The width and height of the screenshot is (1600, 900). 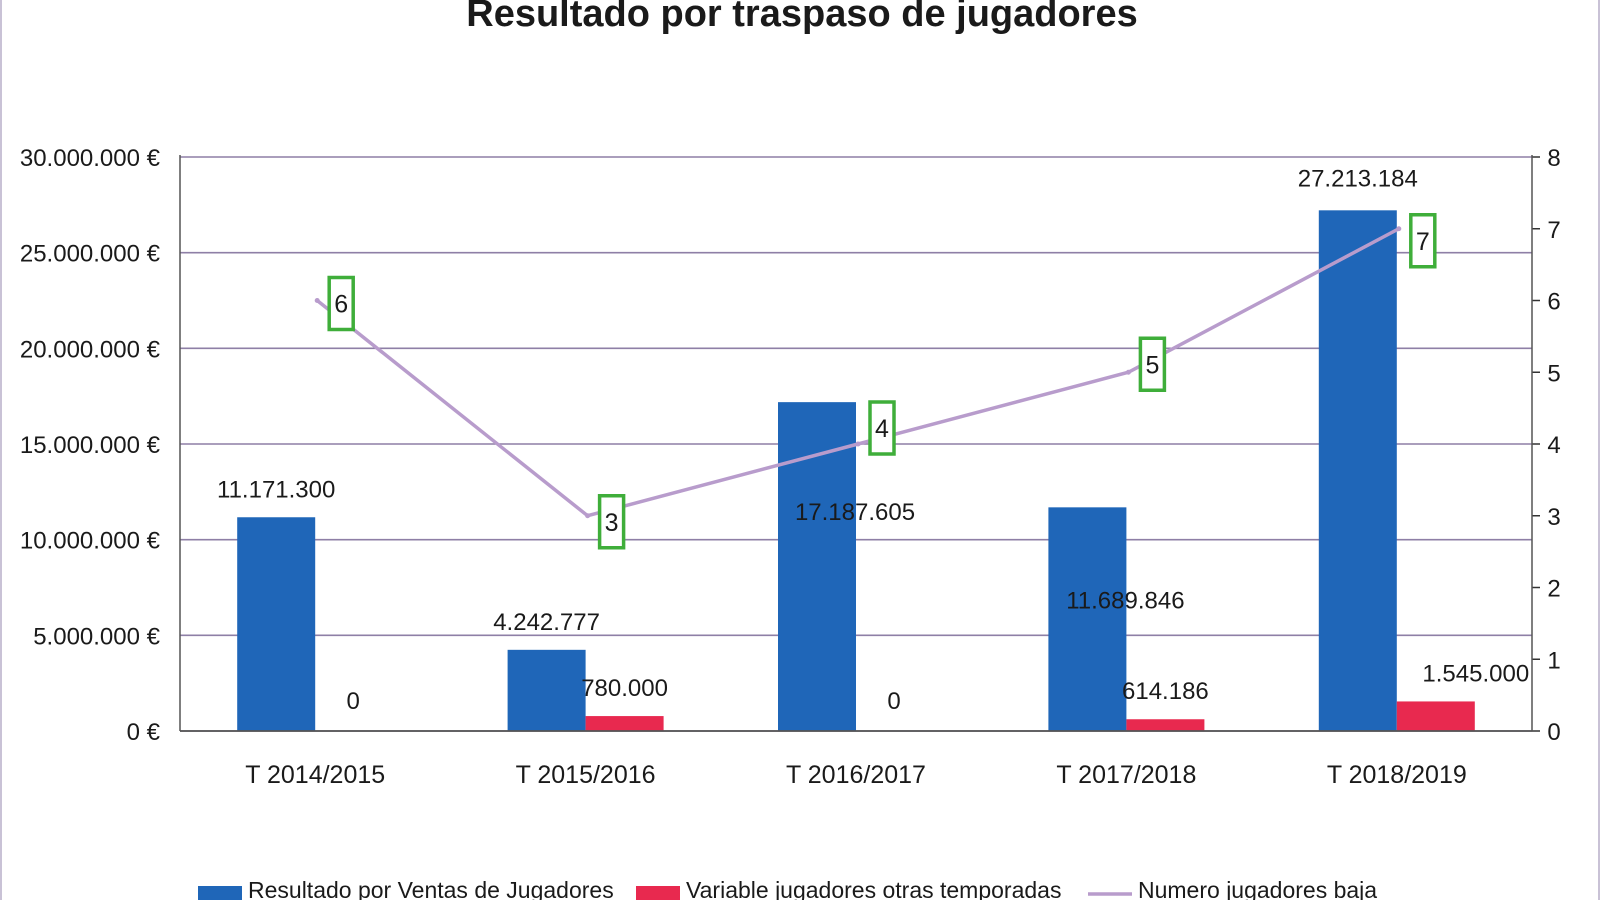 What do you see at coordinates (1553, 589) in the screenshot?
I see `y-right-tick-label: 2` at bounding box center [1553, 589].